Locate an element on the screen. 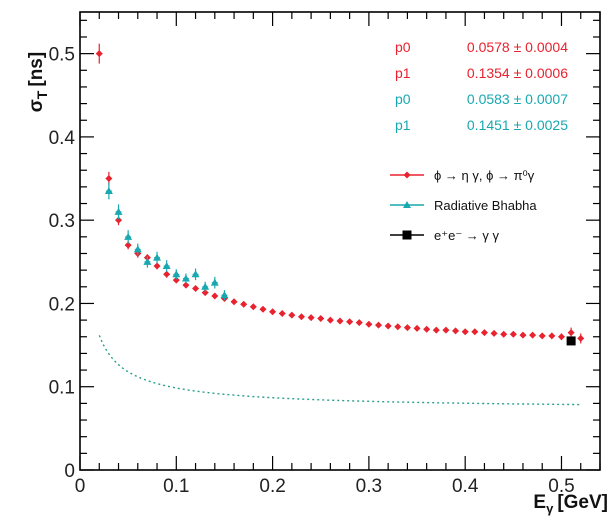 This screenshot has height=519, width=616. fit-curve is located at coordinates (339, 370).